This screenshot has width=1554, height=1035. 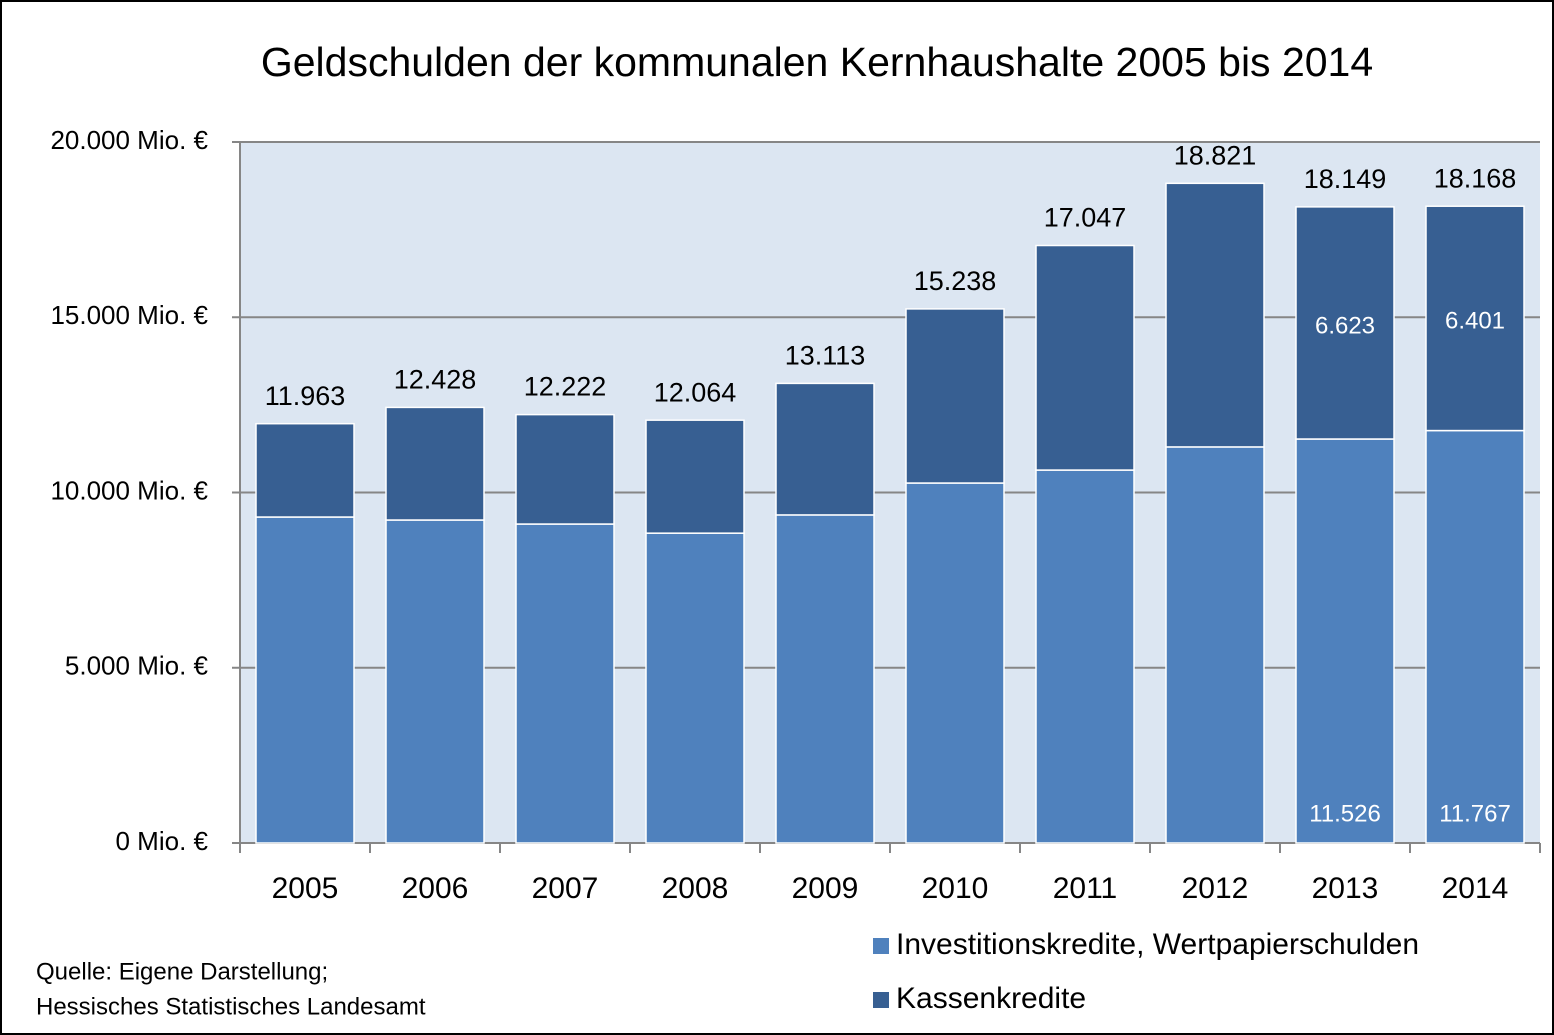 What do you see at coordinates (182, 971) in the screenshot?
I see `source-note: Quelle: Eigene Darstellung;` at bounding box center [182, 971].